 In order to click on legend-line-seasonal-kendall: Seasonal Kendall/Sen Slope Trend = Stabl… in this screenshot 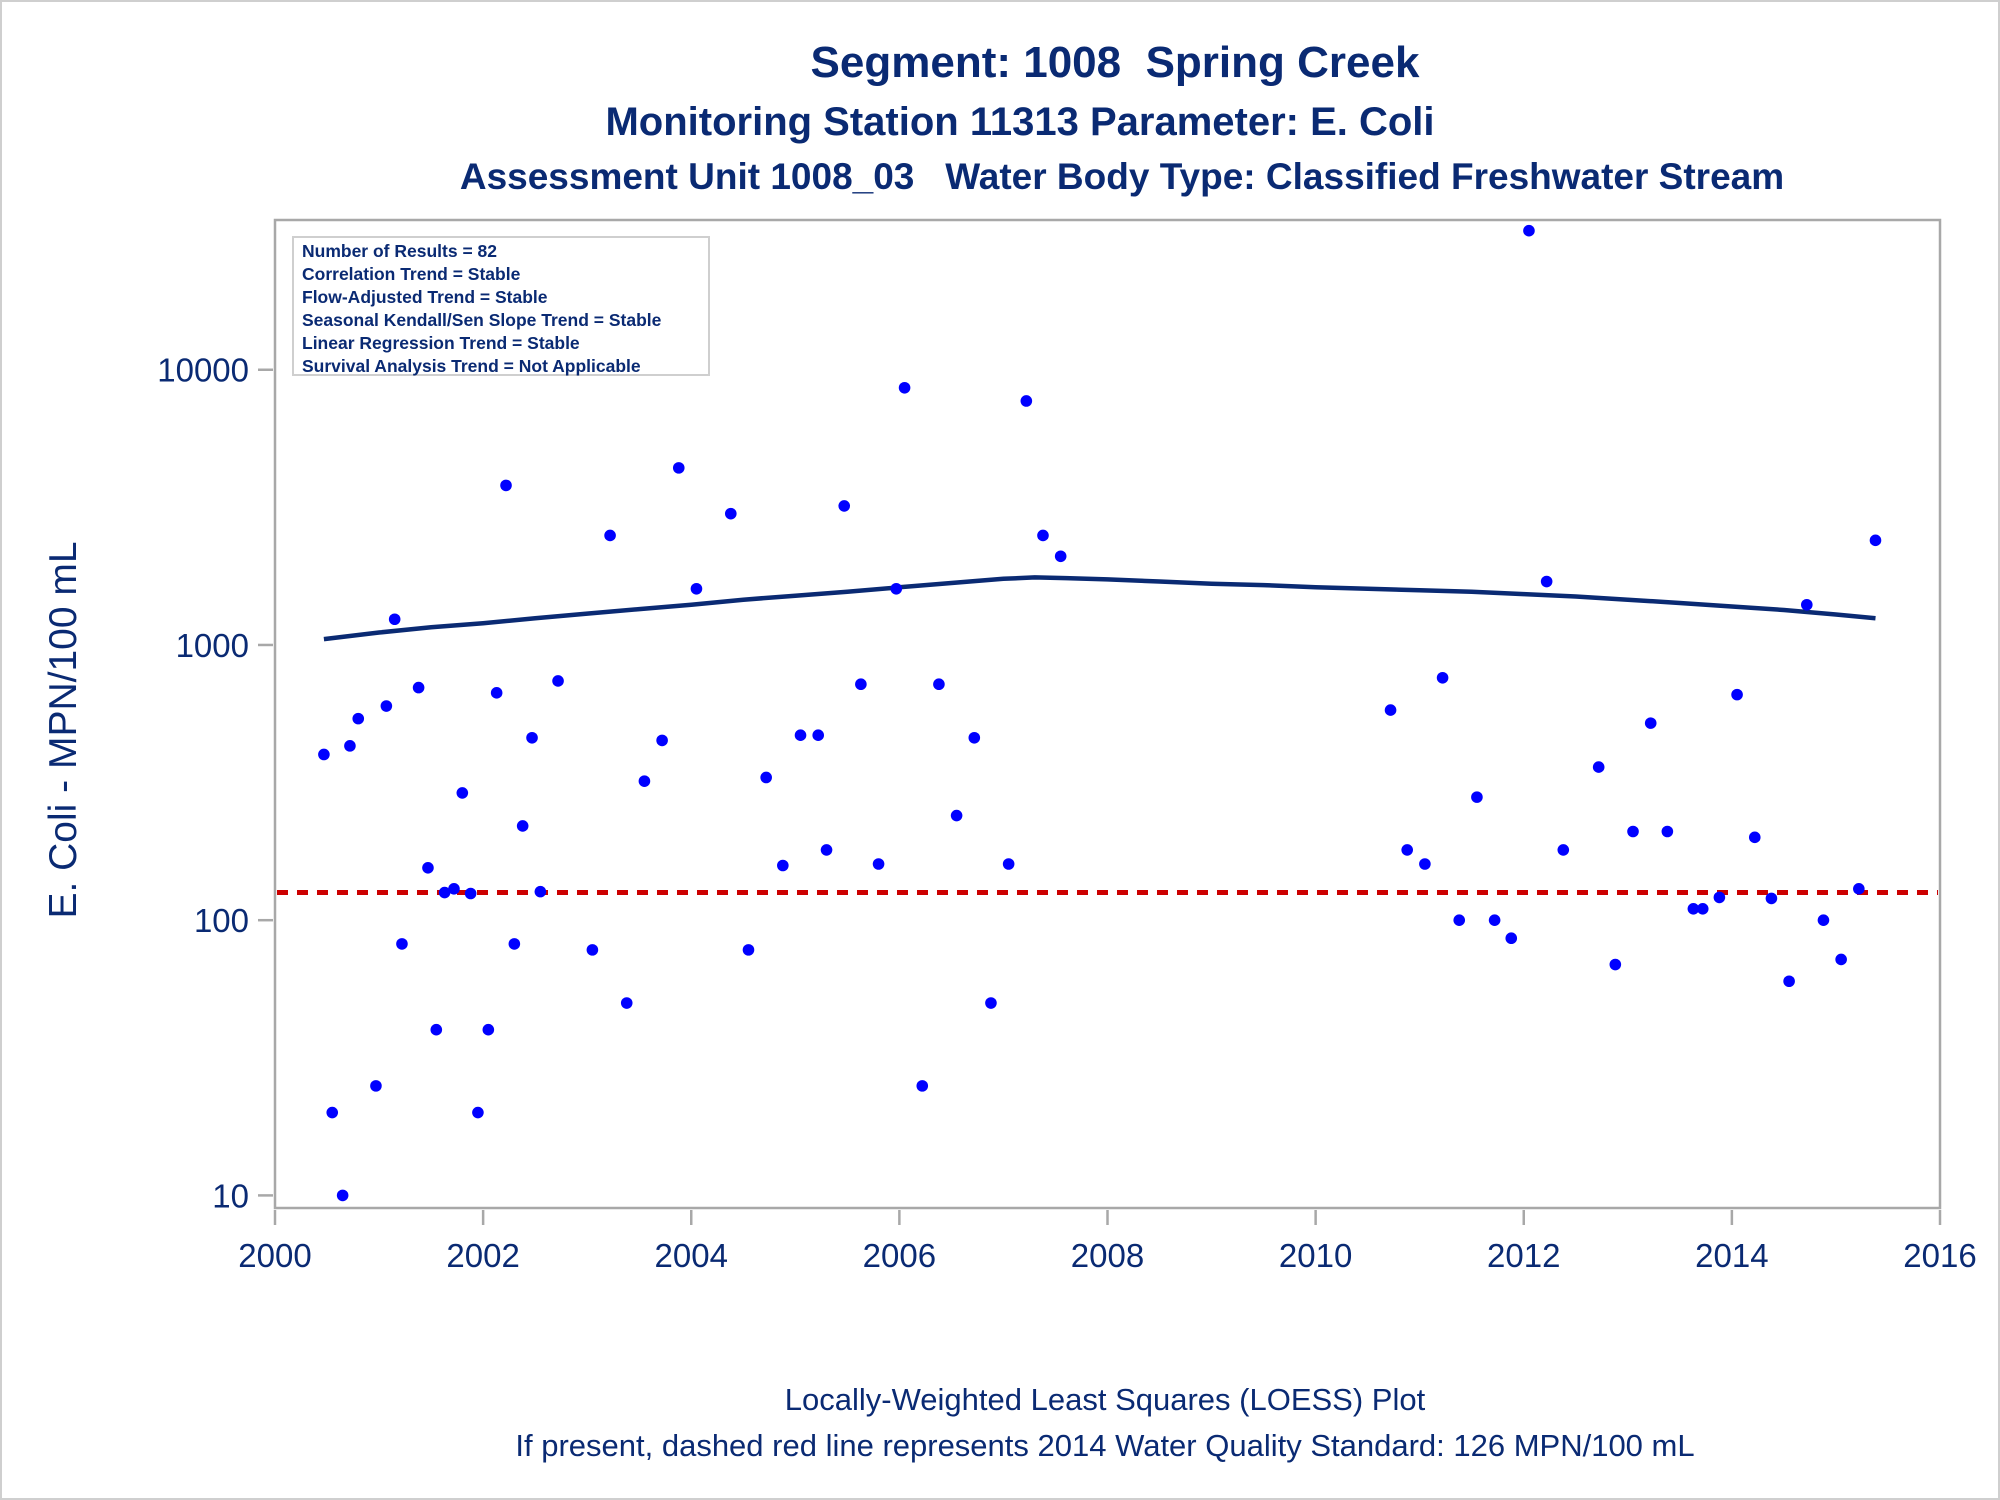, I will do `click(482, 320)`.